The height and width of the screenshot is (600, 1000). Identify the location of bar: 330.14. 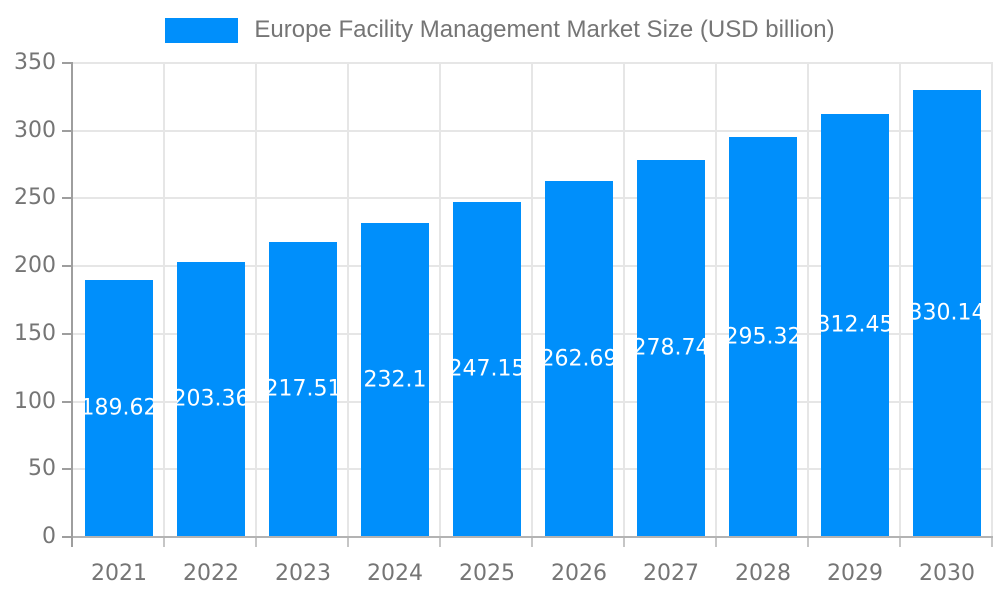
(947, 313).